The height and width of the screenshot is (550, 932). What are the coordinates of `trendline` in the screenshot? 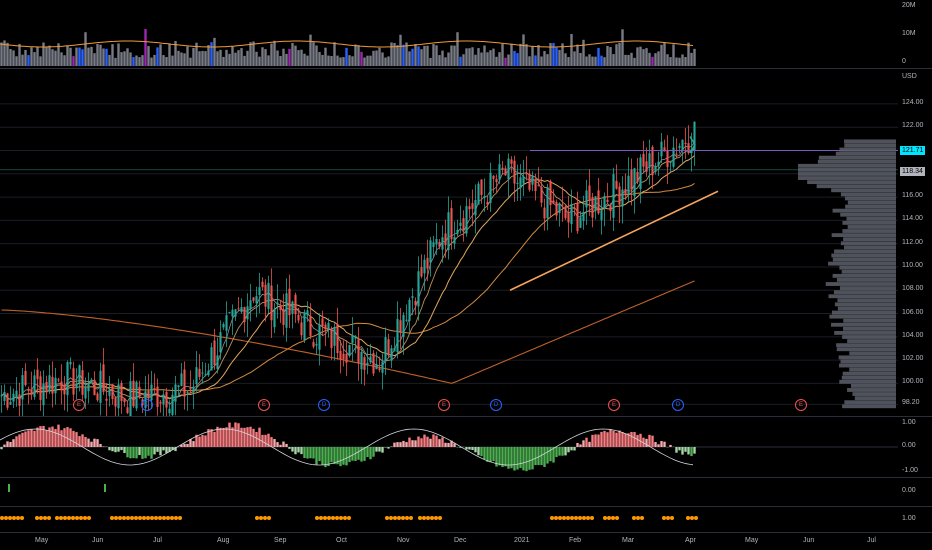 It's located at (614, 240).